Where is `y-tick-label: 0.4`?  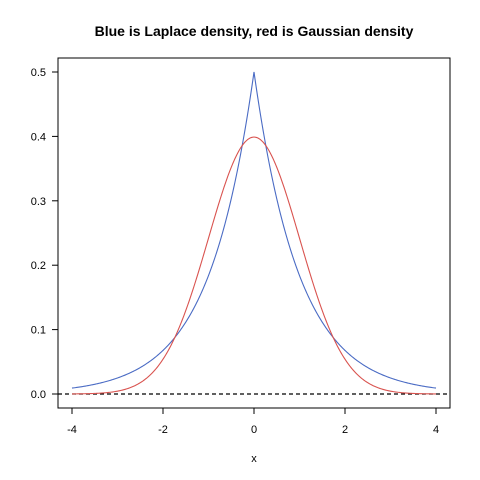
y-tick-label: 0.4 is located at coordinates (38, 137).